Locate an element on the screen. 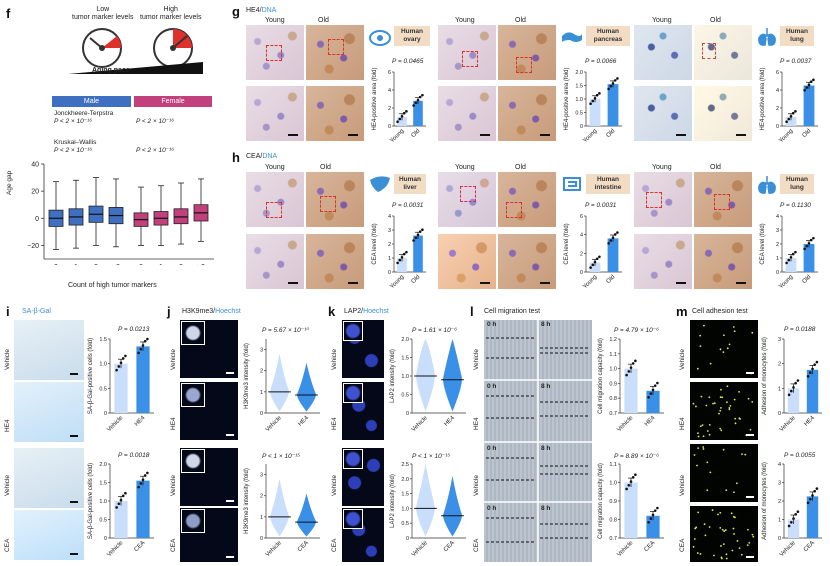 This screenshot has width=830, height=566. aging-gauge-illustration is located at coordinates (135, 51).